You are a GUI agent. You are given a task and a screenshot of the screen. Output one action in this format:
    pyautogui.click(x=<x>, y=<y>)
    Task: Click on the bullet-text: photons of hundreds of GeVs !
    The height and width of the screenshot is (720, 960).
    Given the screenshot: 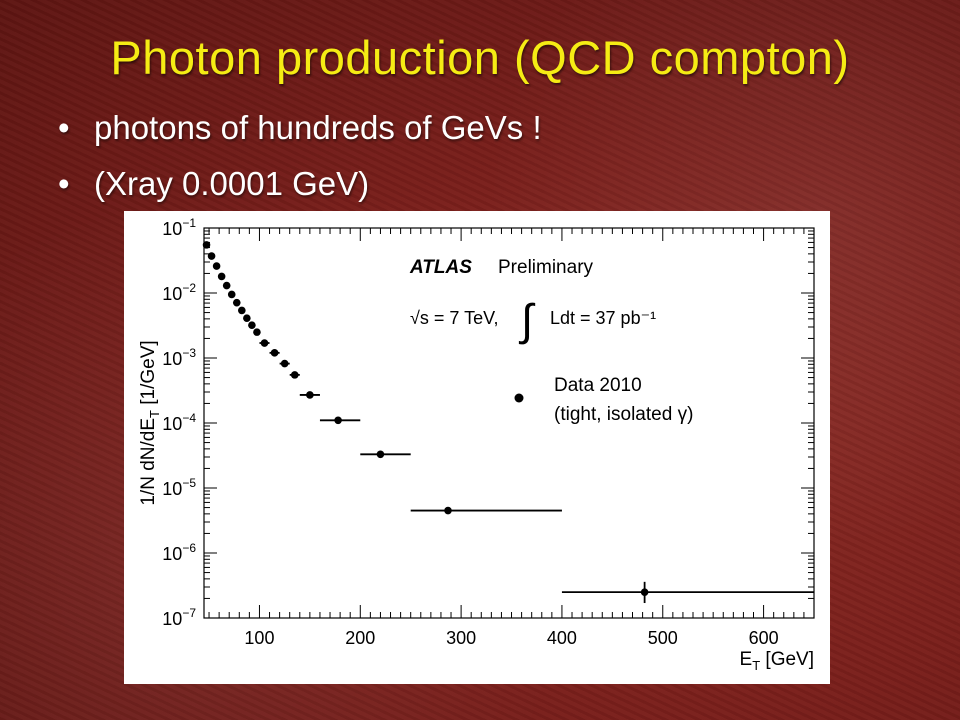 What is the action you would take?
    pyautogui.click(x=318, y=127)
    